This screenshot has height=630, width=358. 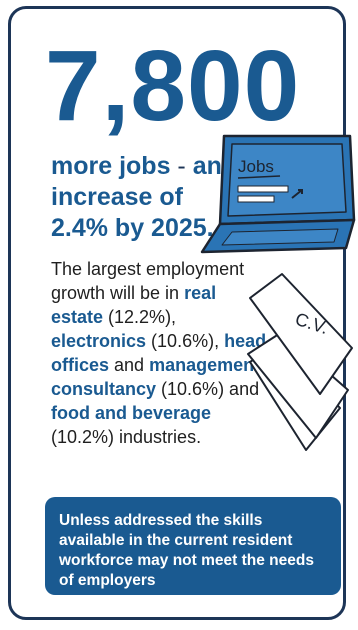 I want to click on industry-food-and-beverage: food and beverage, so click(x=131, y=413).